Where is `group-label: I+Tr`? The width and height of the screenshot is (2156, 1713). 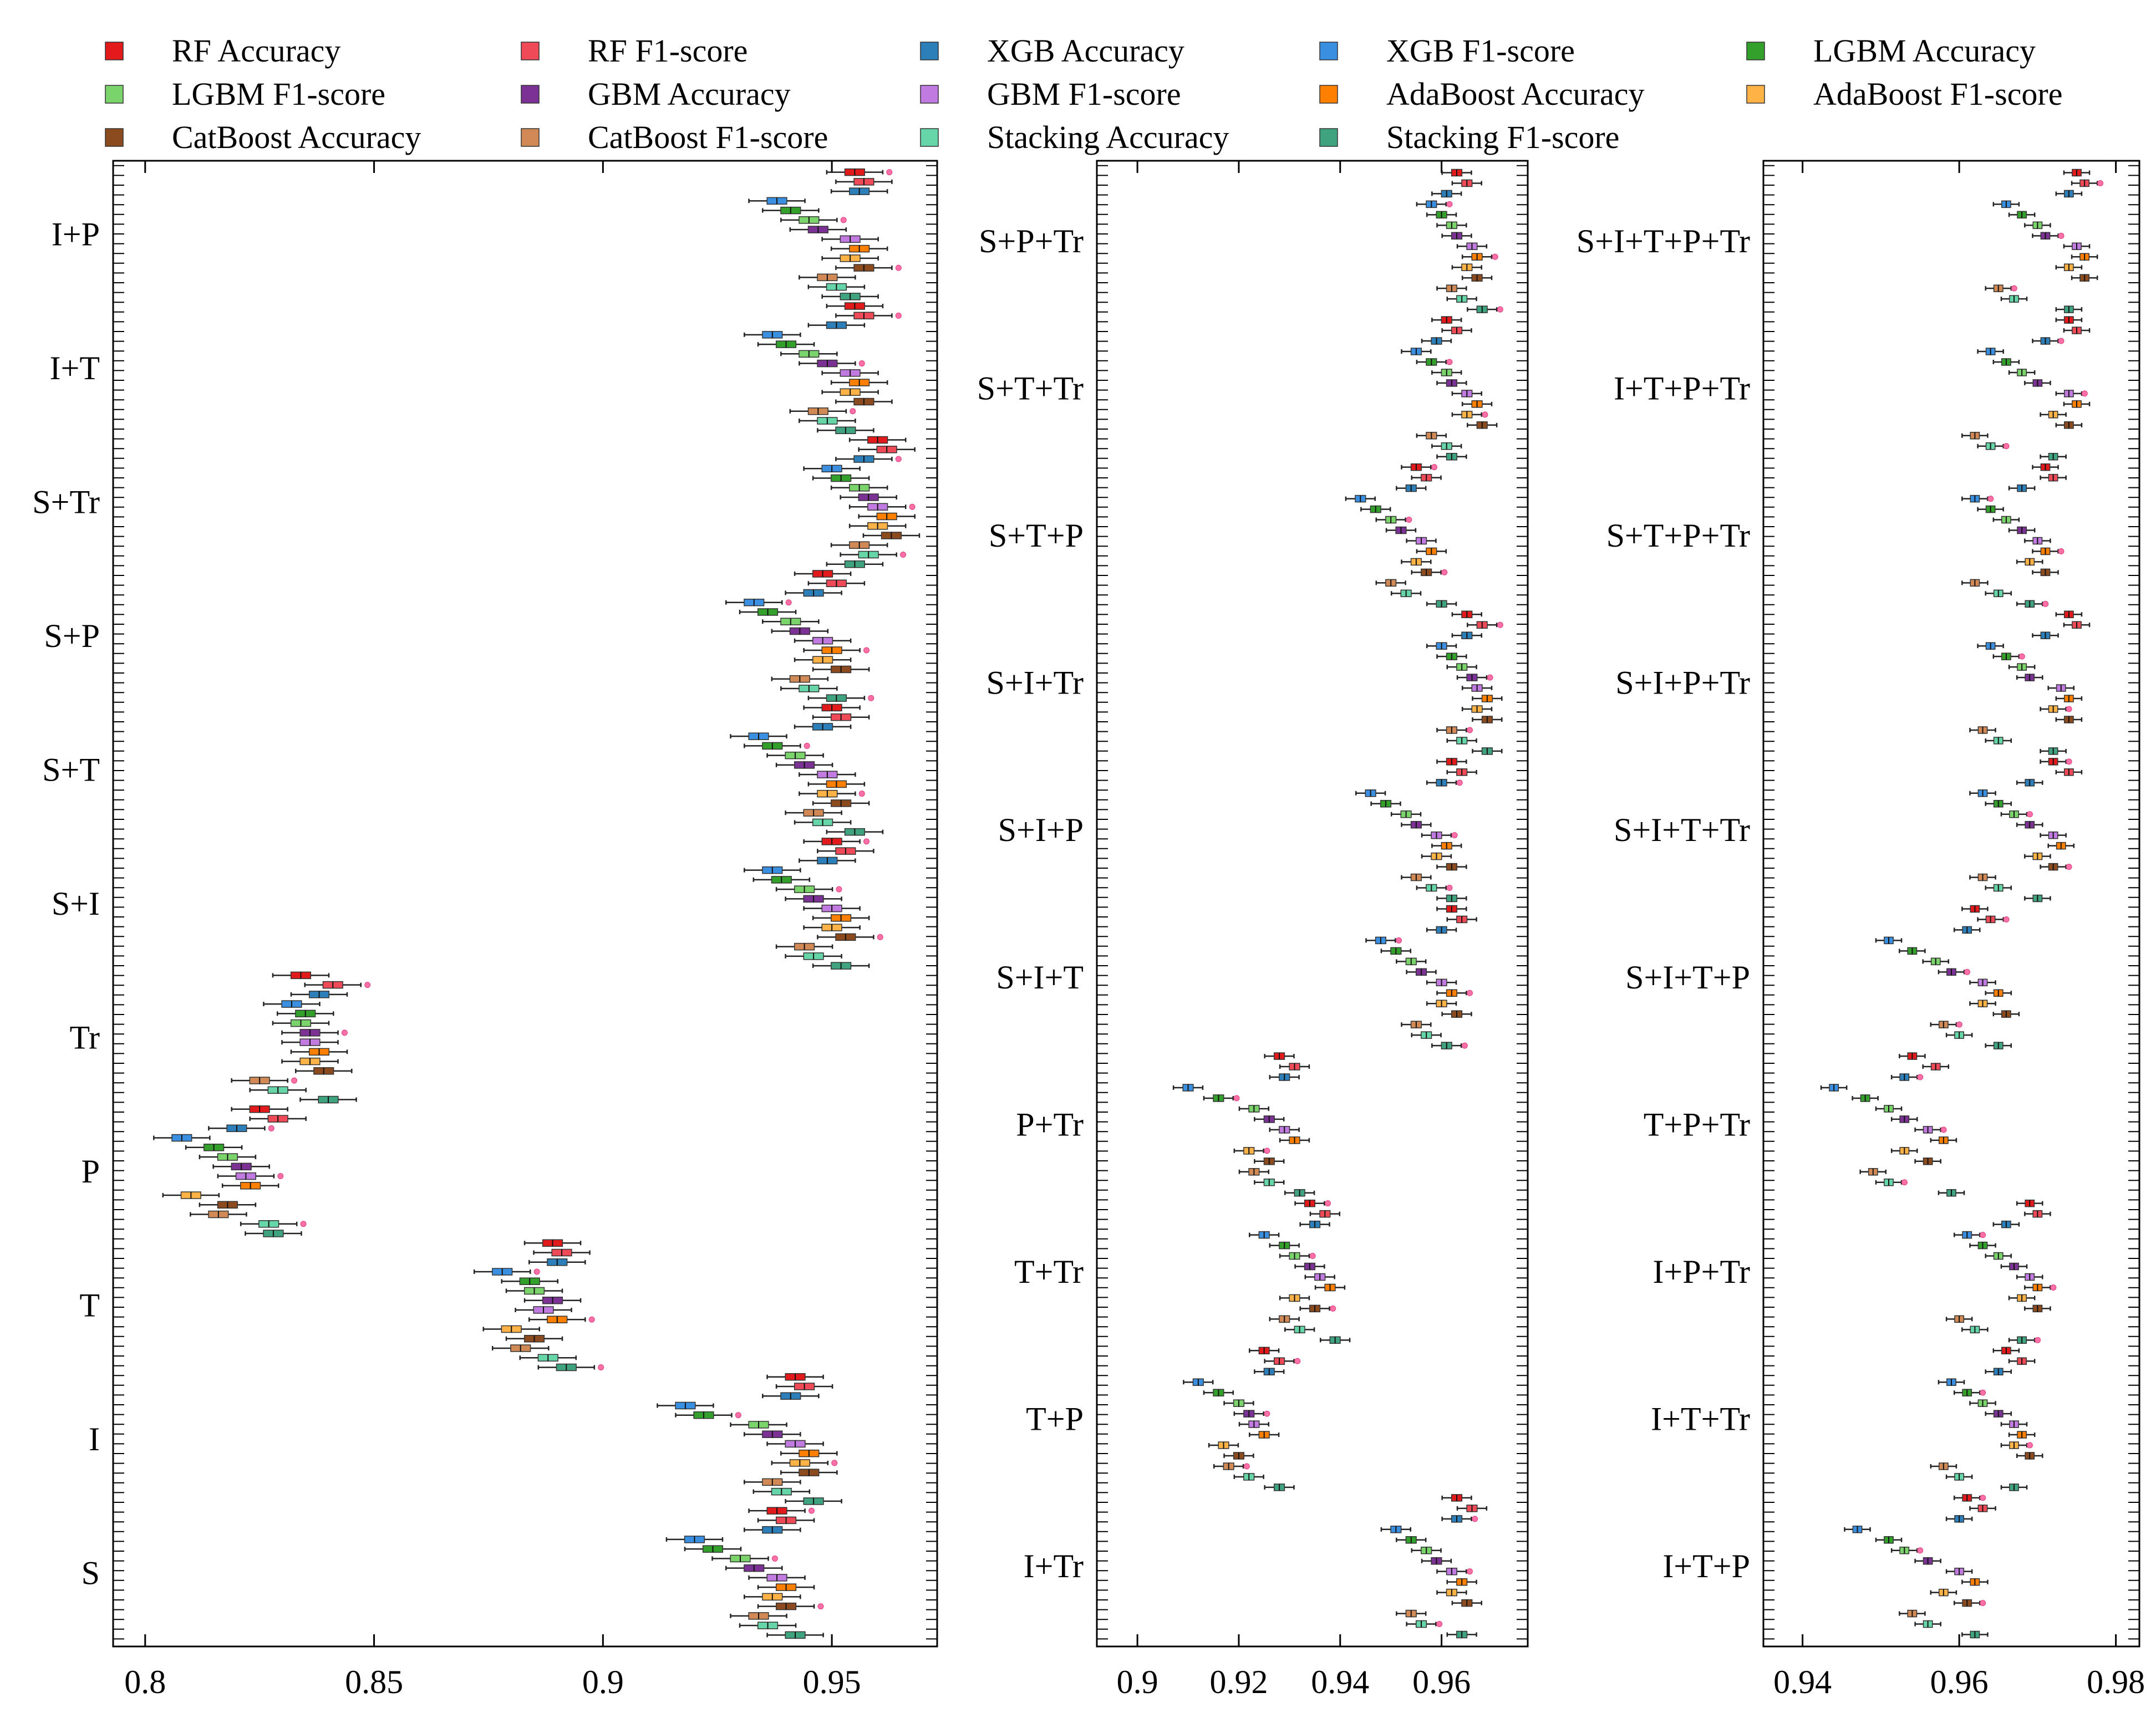 group-label: I+Tr is located at coordinates (1054, 1566).